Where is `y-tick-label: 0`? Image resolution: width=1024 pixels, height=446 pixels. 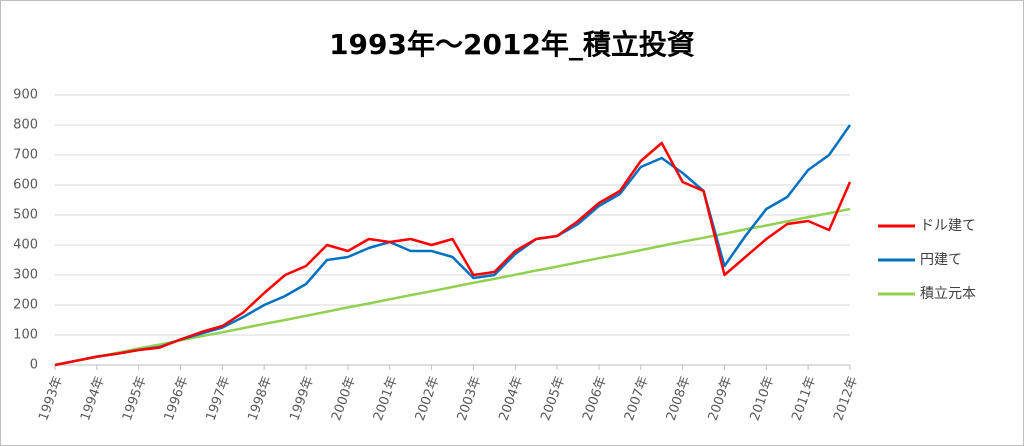 y-tick-label: 0 is located at coordinates (34, 365).